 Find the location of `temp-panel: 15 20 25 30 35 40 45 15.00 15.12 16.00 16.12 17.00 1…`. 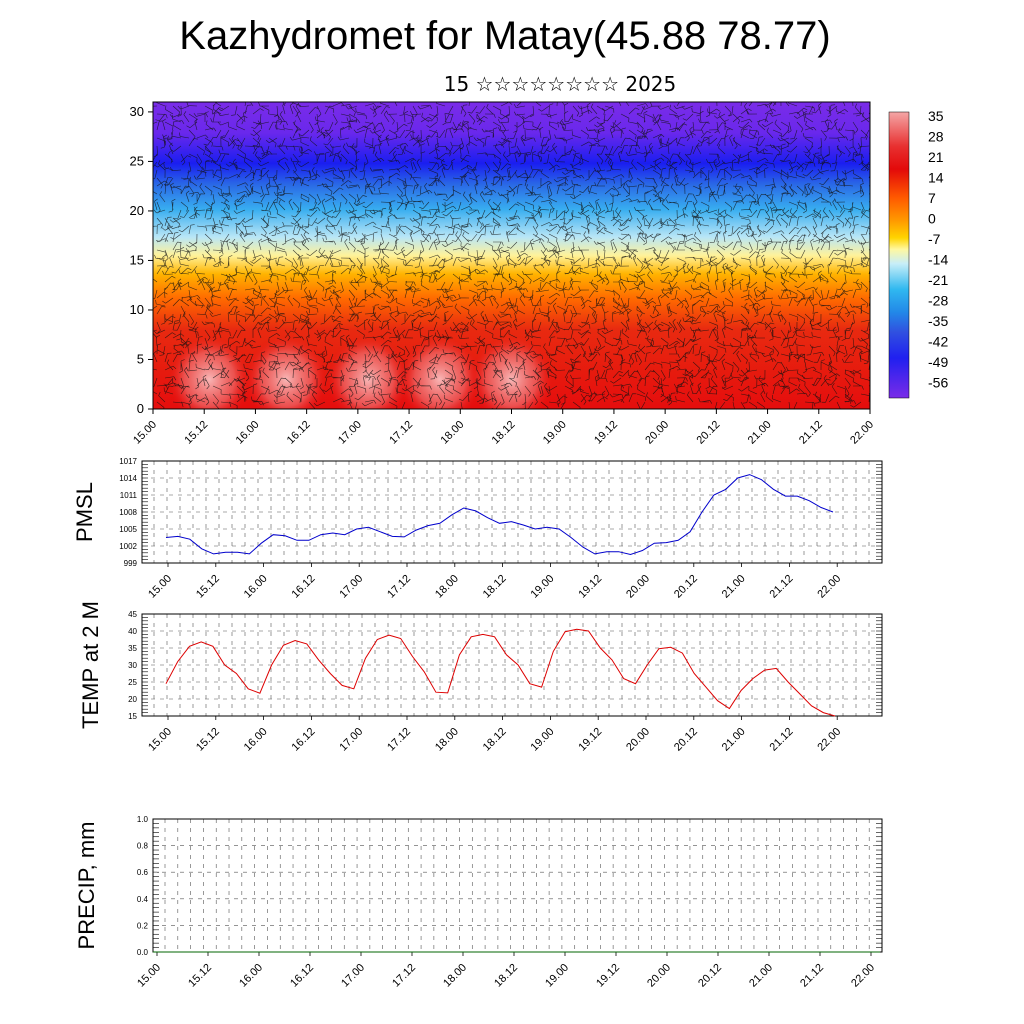

temp-panel: 15 20 25 30 35 40 45 15.00 15.12 16.00 16.12 17.00 1… is located at coordinates (480, 677).